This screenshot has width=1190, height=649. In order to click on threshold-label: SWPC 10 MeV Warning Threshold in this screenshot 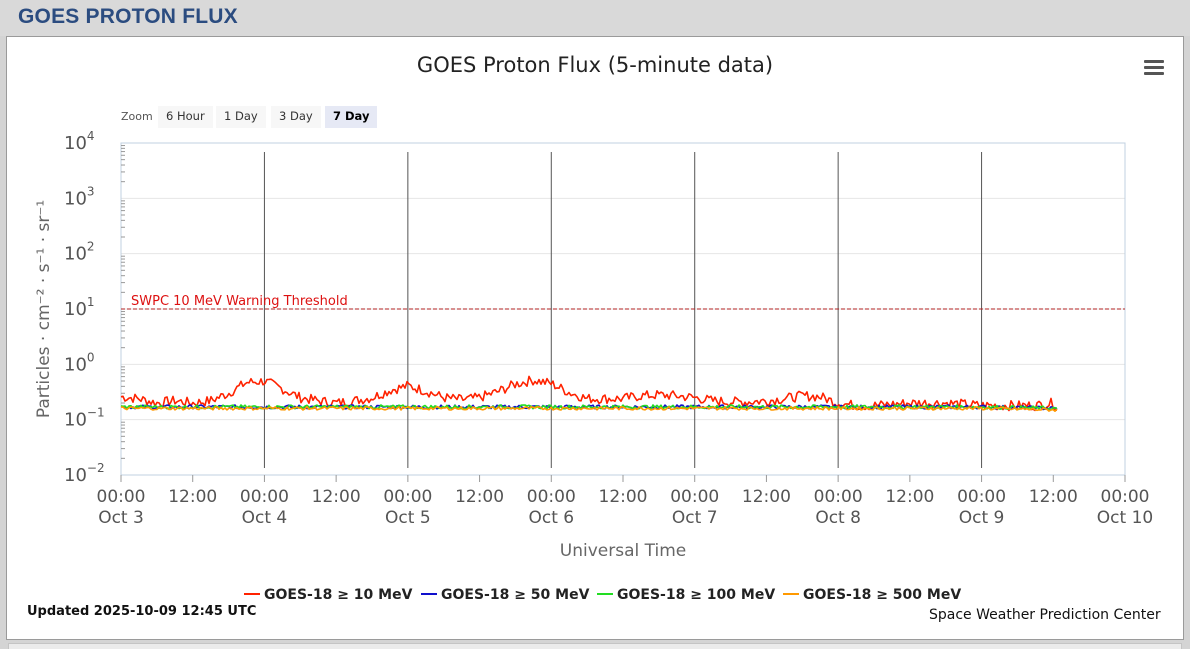, I will do `click(239, 301)`.